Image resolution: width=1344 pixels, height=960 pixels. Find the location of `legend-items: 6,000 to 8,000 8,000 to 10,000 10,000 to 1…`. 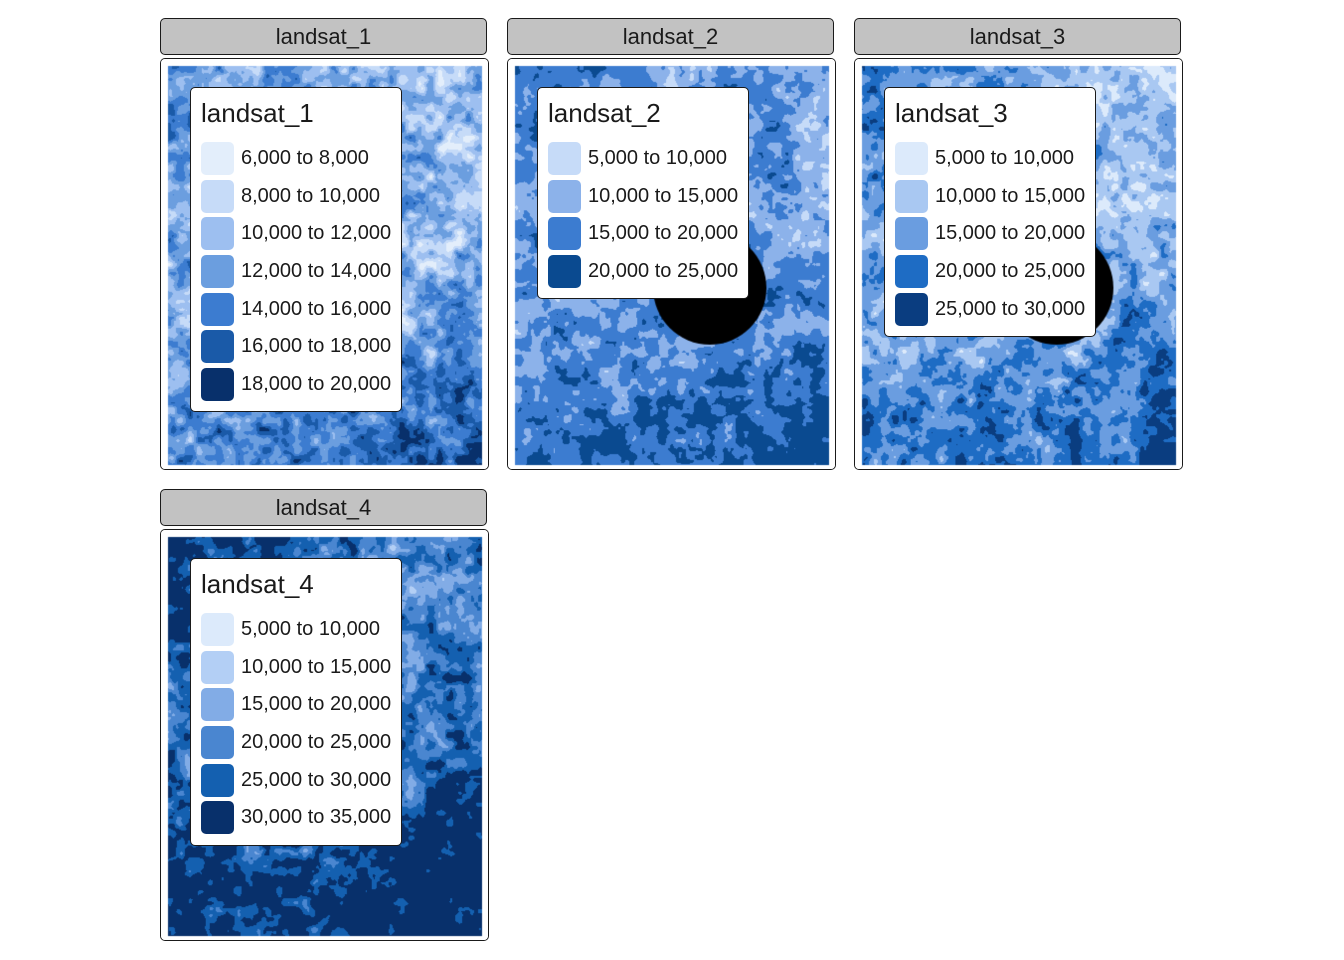

legend-items: 6,000 to 8,000 8,000 to 10,000 10,000 to 1… is located at coordinates (296, 271).